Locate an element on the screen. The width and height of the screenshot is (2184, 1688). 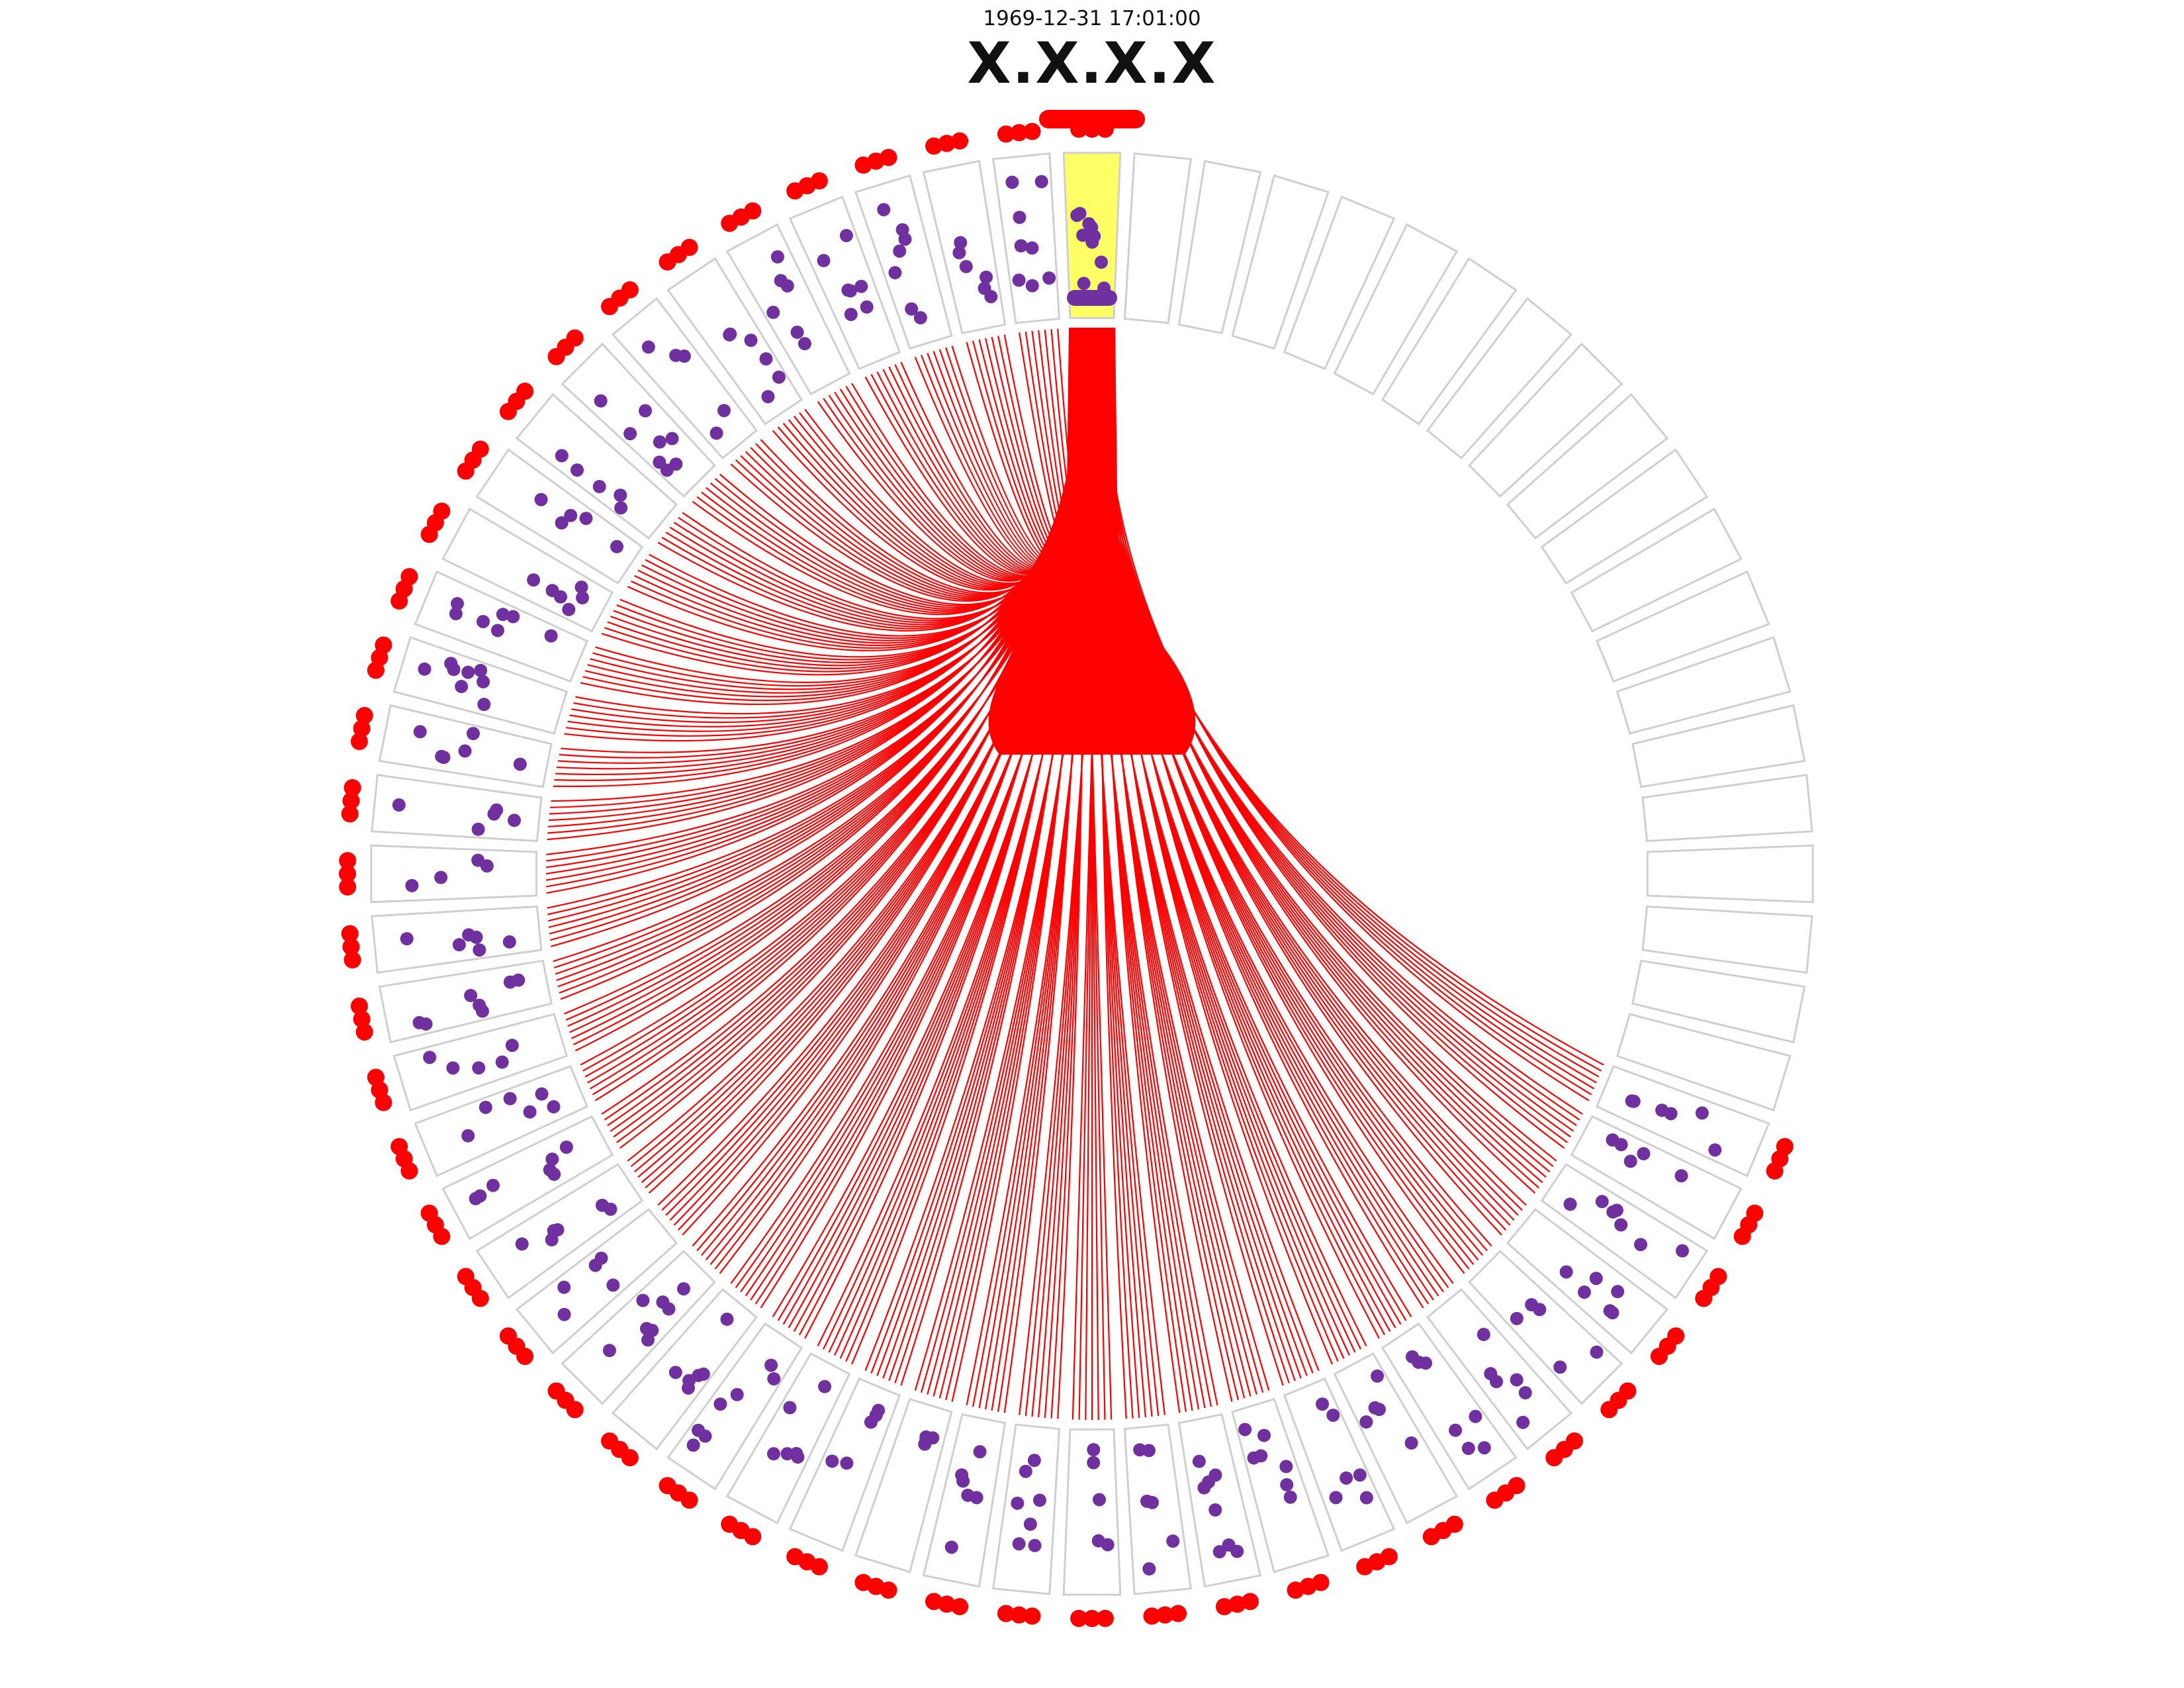
timestamp-label: 1969-12-31 17:01:00 is located at coordinates (1092, 18).